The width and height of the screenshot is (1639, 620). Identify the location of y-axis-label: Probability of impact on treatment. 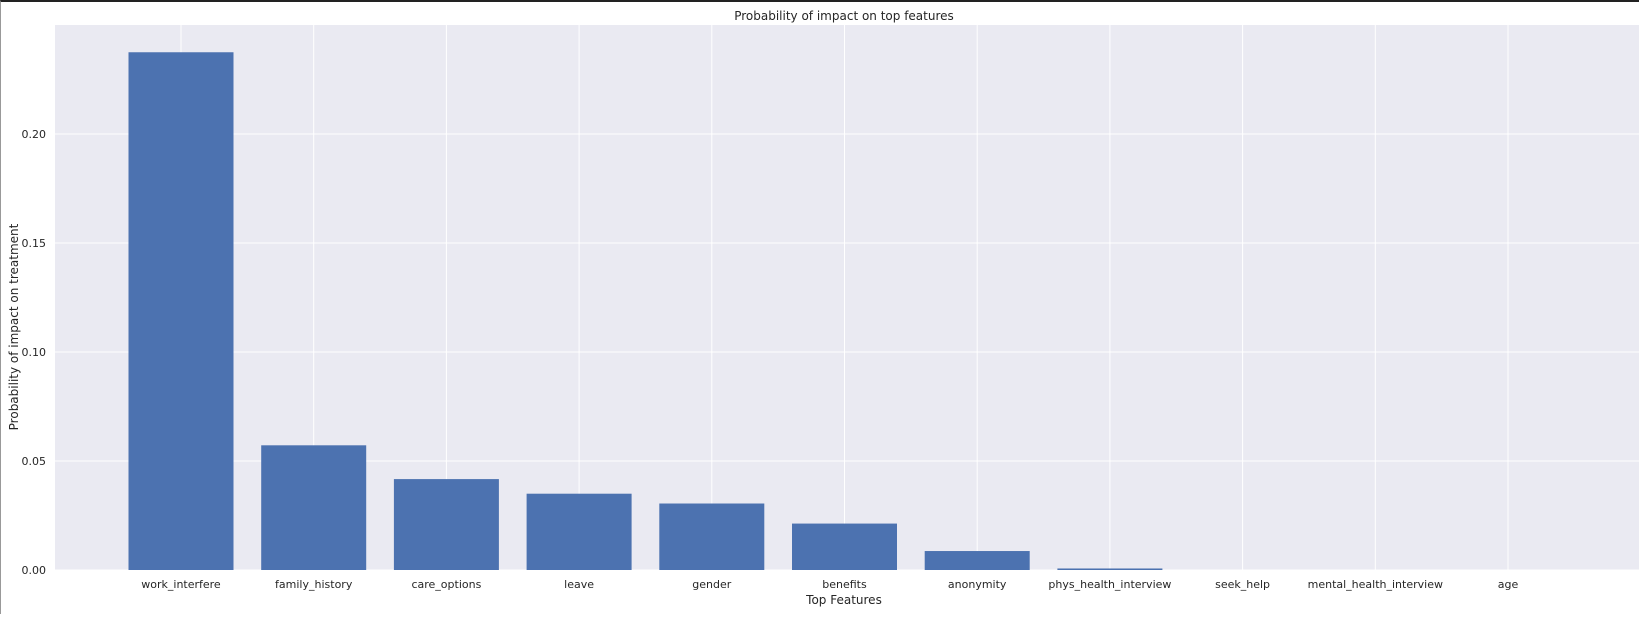
(14, 326).